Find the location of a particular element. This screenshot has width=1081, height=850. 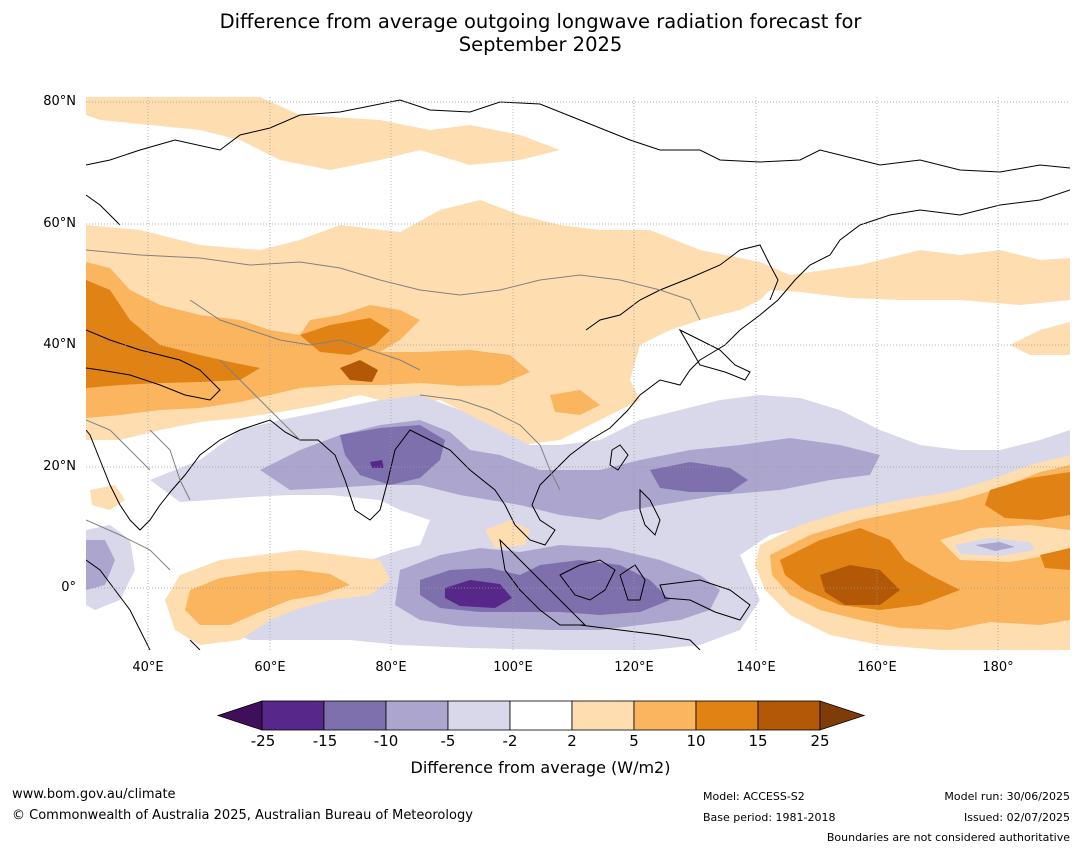

colorbar-tick: -25 is located at coordinates (263, 741).